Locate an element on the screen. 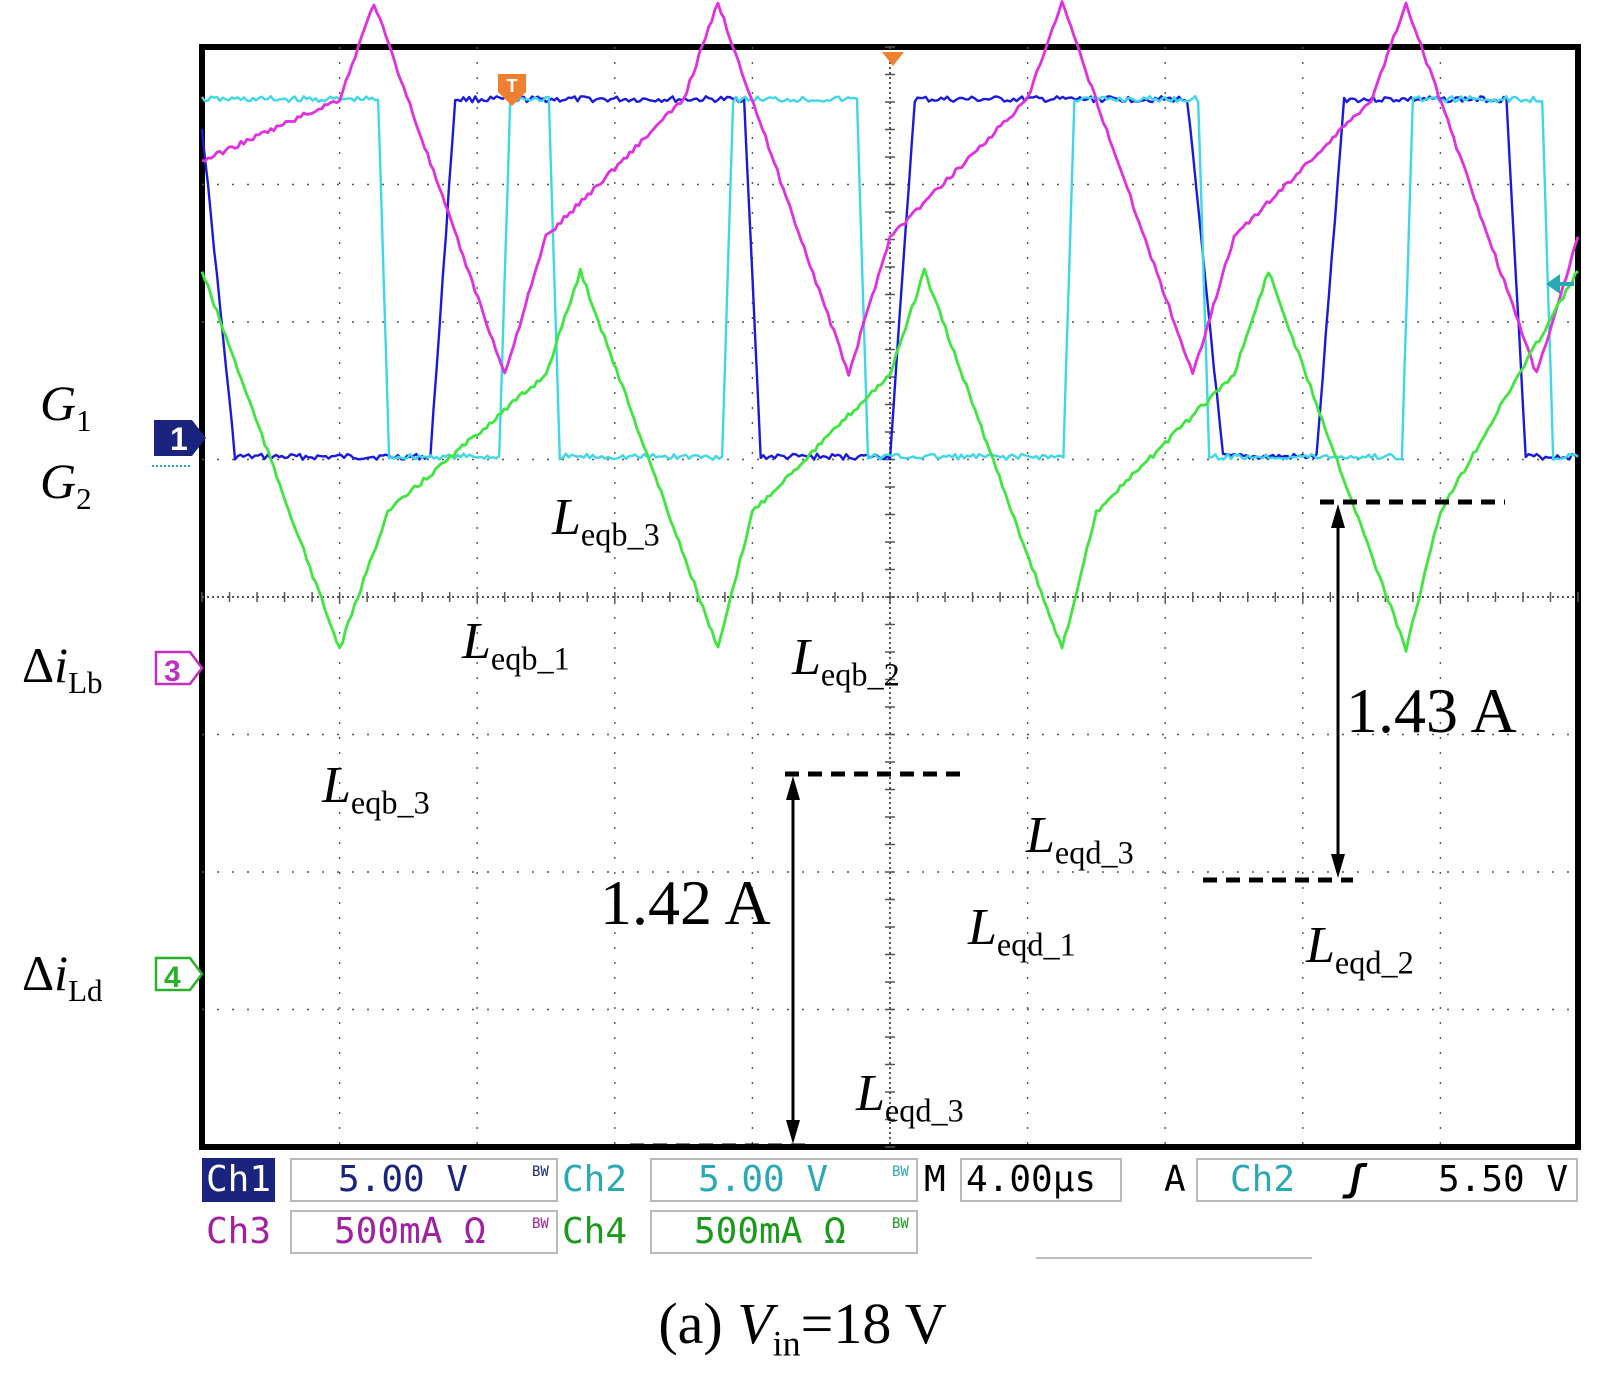 The width and height of the screenshot is (1605, 1383). timebase-box is located at coordinates (1041, 1180).